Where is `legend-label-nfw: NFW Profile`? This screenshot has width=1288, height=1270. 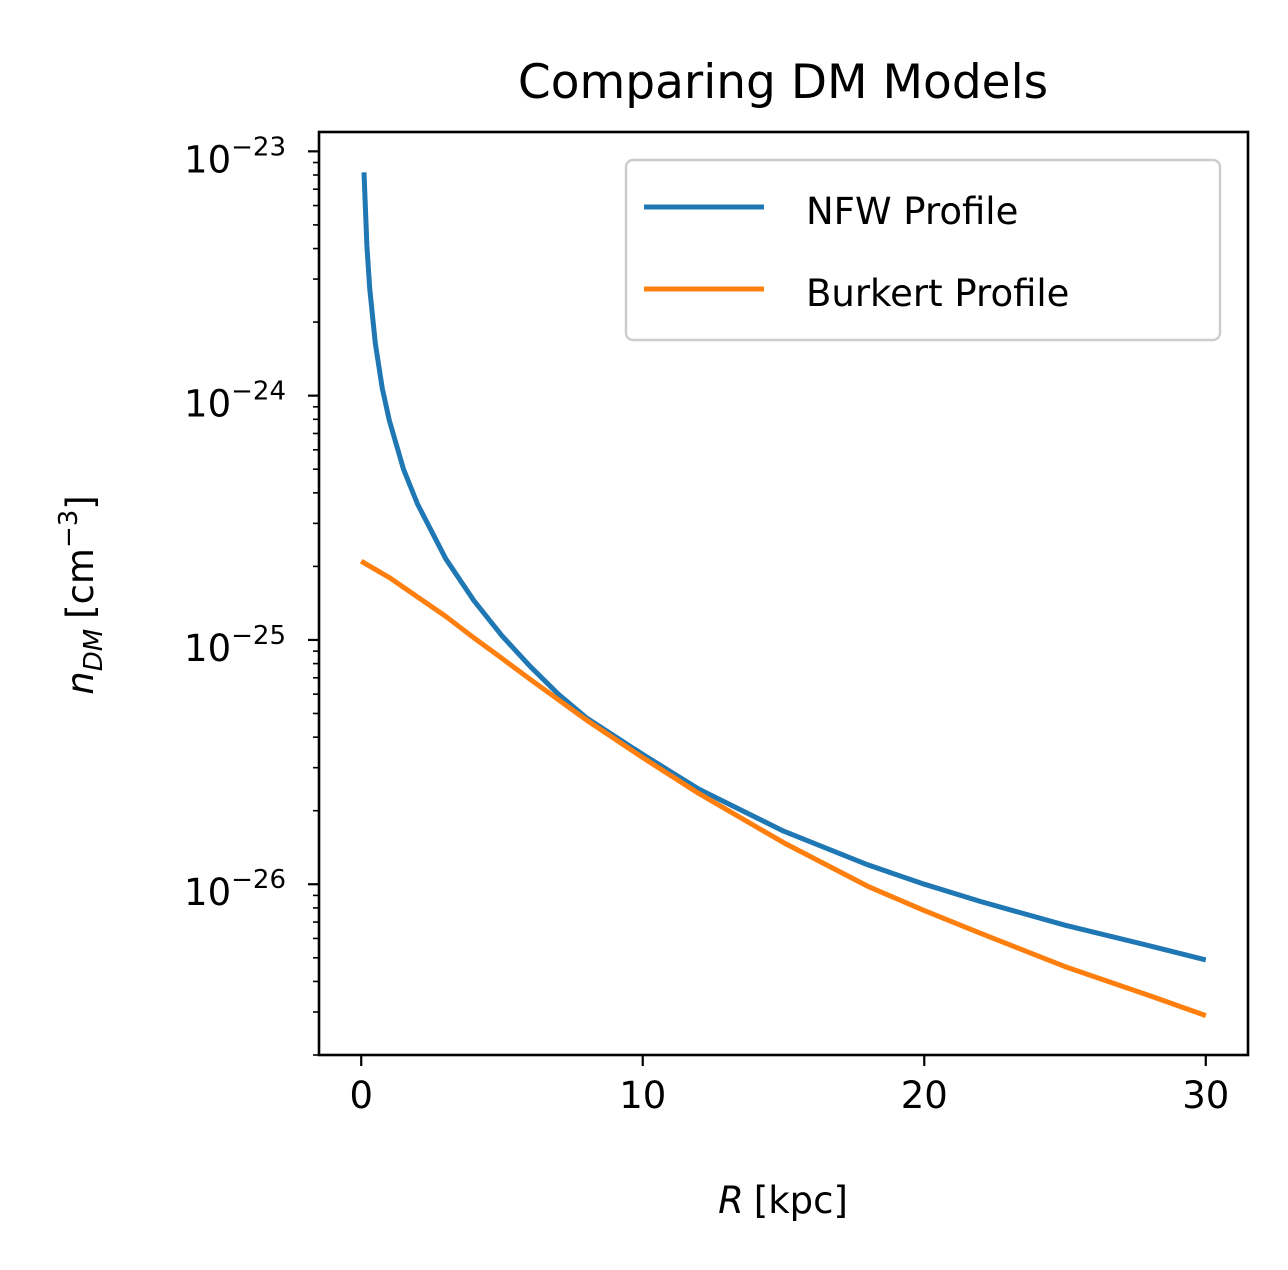
legend-label-nfw: NFW Profile is located at coordinates (912, 211).